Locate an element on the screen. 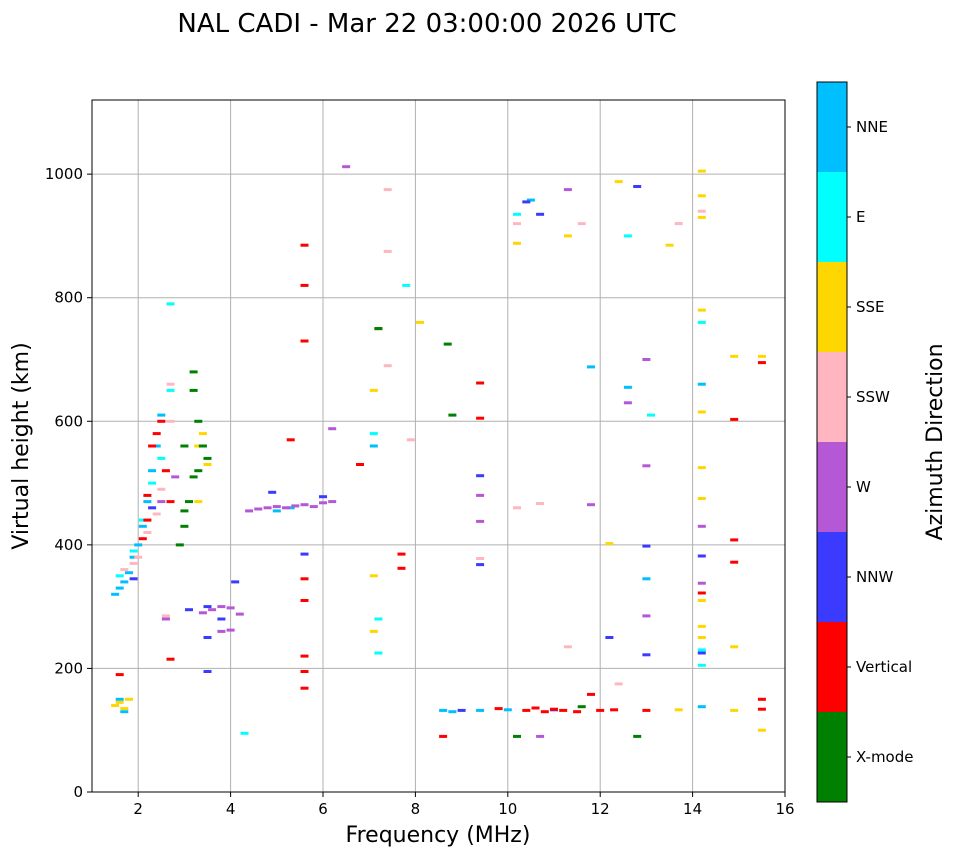 The height and width of the screenshot is (857, 958). x-tick-label: 14 is located at coordinates (692, 809).